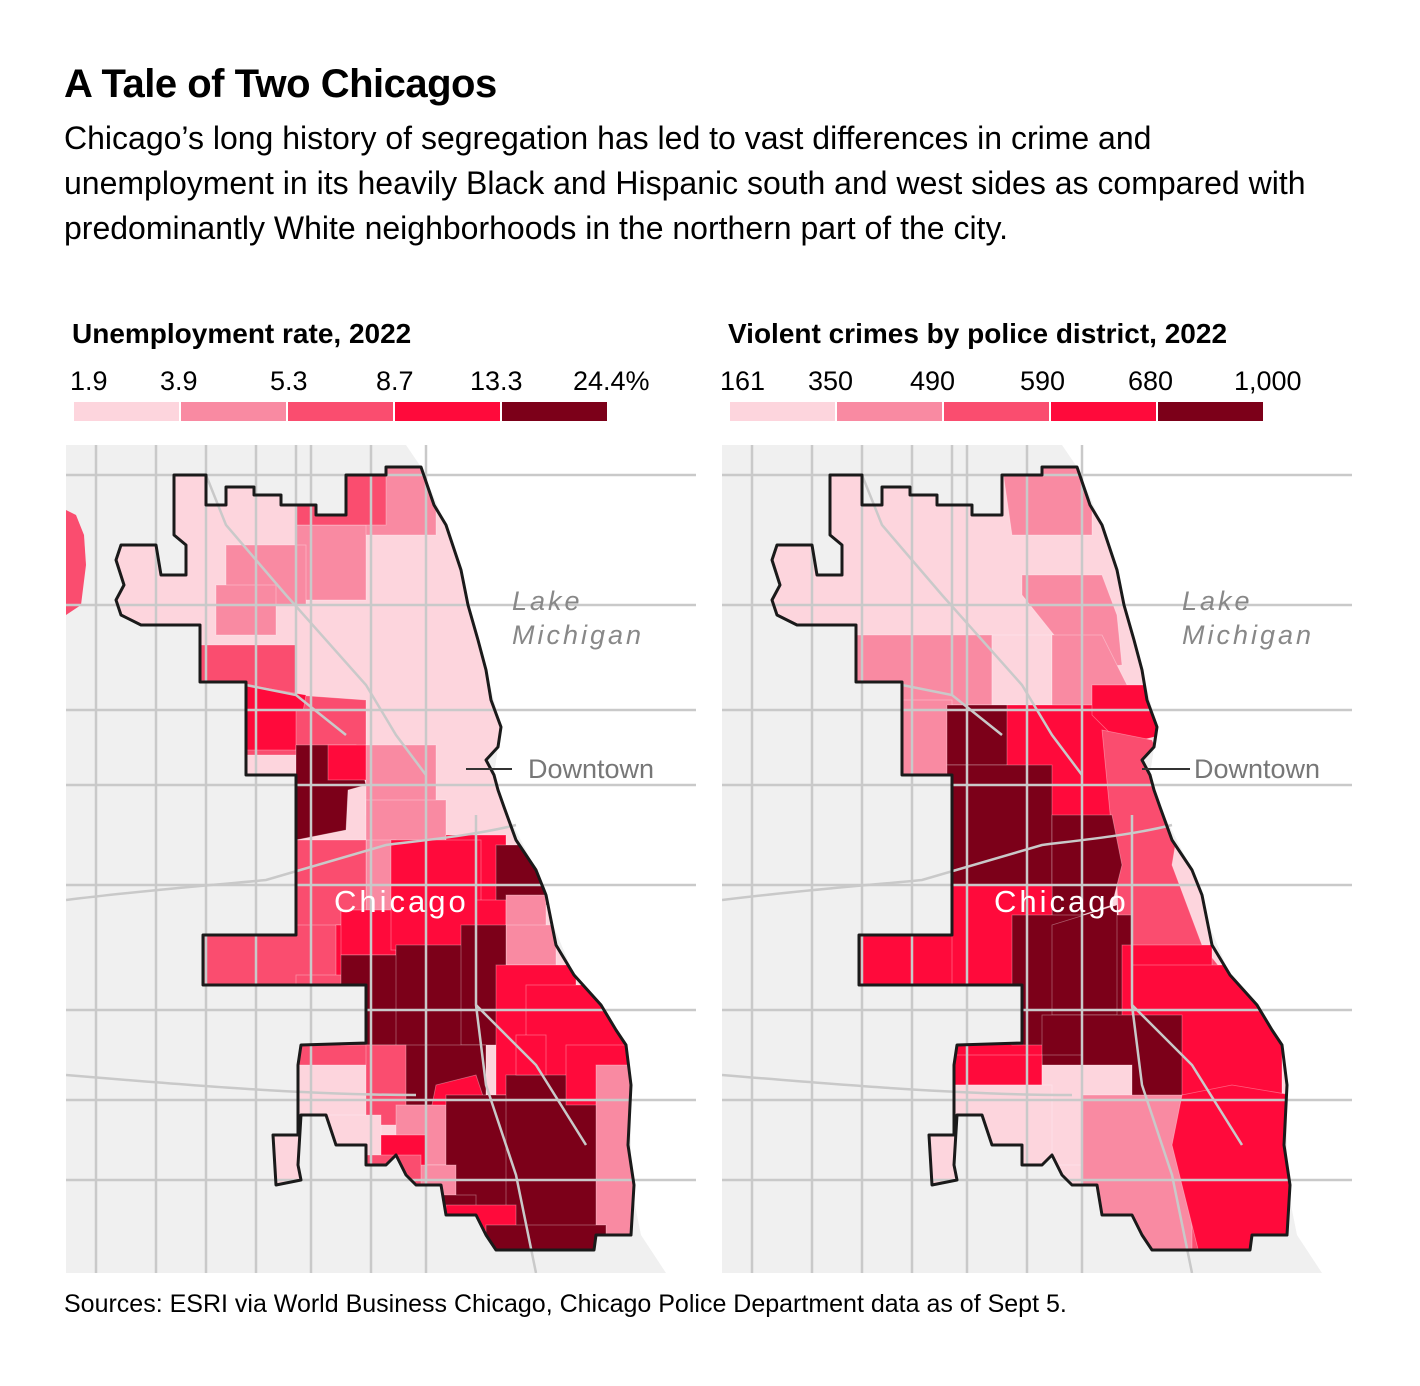 This screenshot has height=1386, width=1420. Describe the element at coordinates (179, 381) in the screenshot. I see `legend-tick: 3.9` at that location.